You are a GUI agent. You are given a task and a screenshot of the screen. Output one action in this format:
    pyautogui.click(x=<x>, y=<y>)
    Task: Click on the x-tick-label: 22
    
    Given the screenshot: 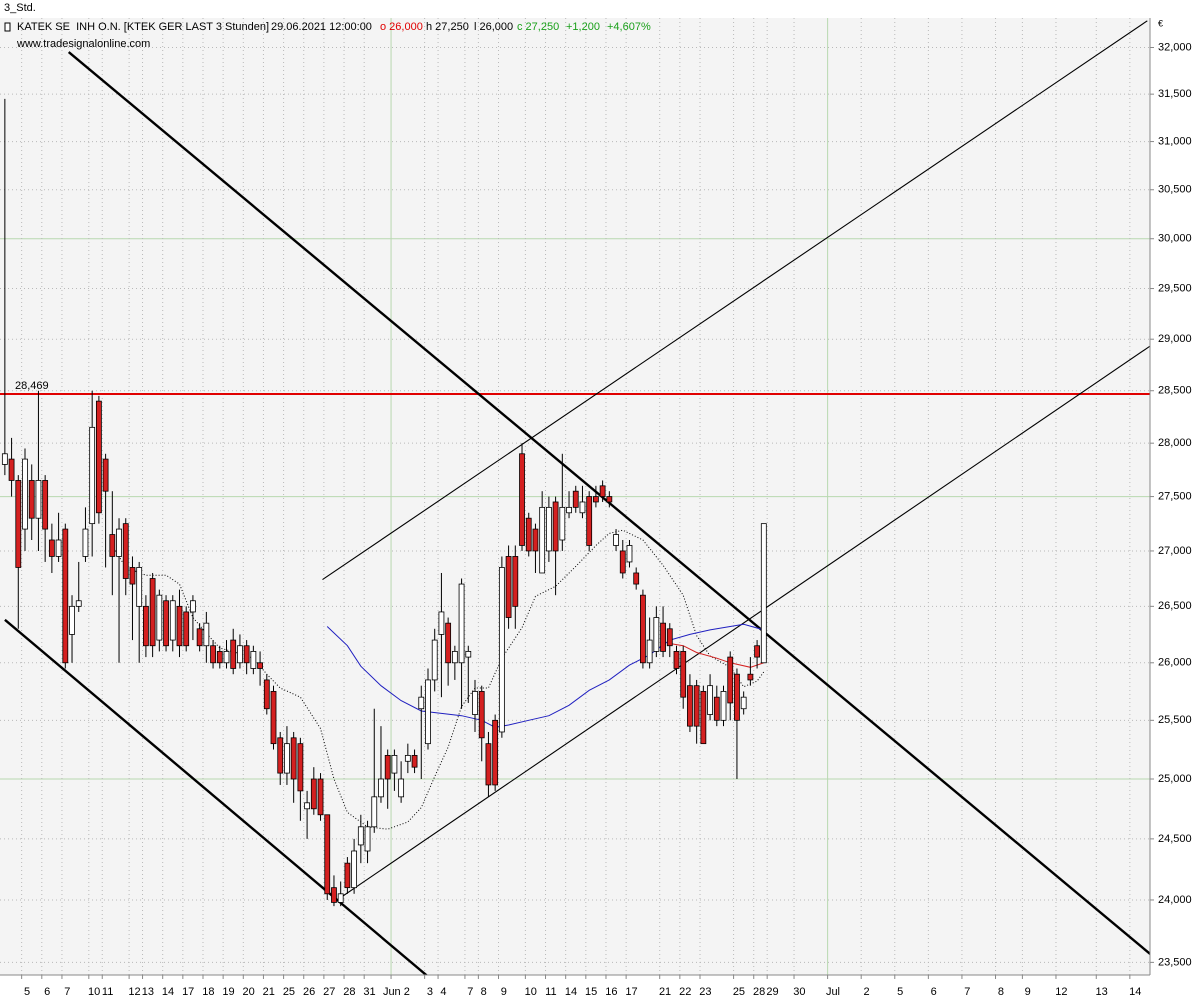 What is the action you would take?
    pyautogui.click(x=685, y=992)
    